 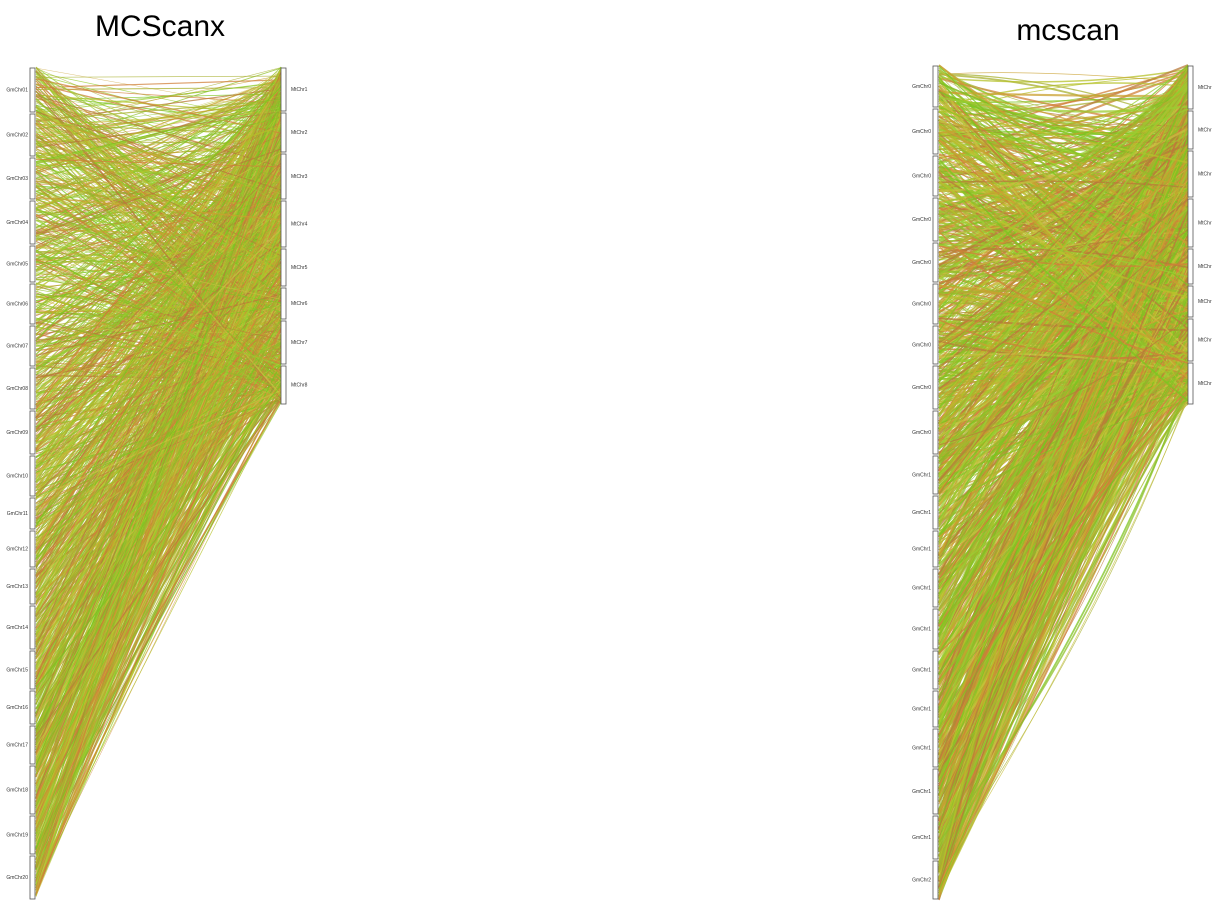 What do you see at coordinates (921, 880) in the screenshot?
I see `chromosome-label: GmChr2` at bounding box center [921, 880].